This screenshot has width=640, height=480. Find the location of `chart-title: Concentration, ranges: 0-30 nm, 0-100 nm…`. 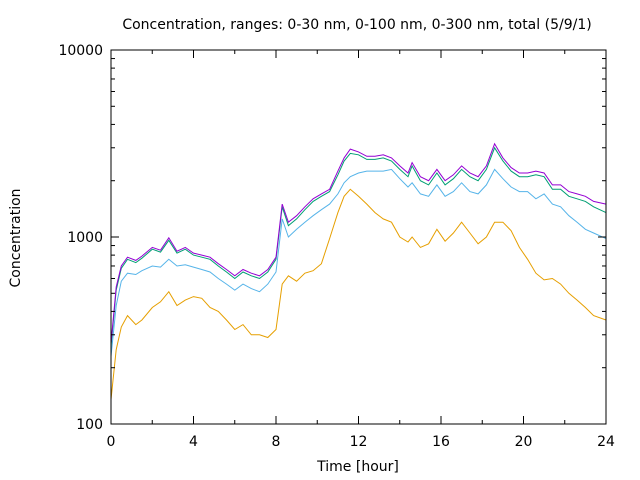

chart-title: Concentration, ranges: 0-30 nm, 0-100 nm… is located at coordinates (356, 25).